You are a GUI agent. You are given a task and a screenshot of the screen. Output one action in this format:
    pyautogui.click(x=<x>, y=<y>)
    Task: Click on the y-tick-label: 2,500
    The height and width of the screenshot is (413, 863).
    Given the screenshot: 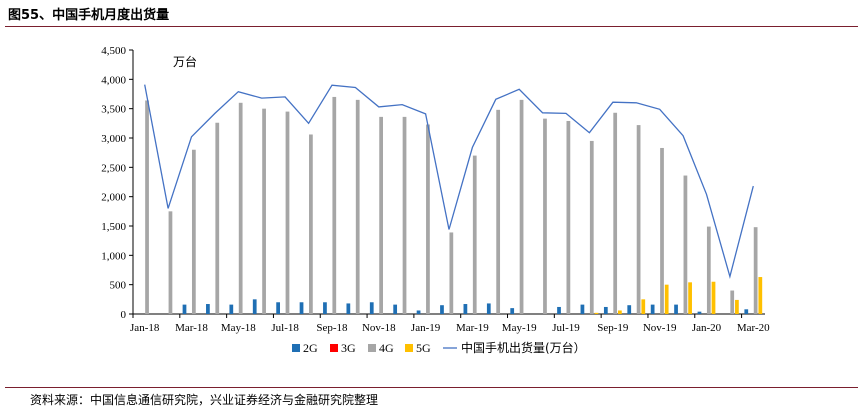 What is the action you would take?
    pyautogui.click(x=113, y=168)
    